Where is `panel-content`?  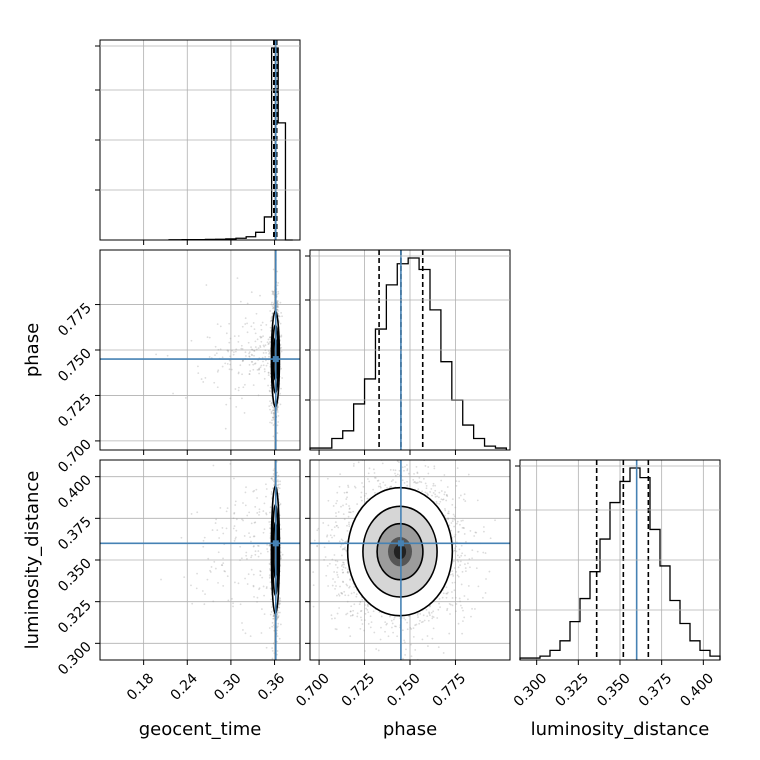
panel-content is located at coordinates (410, 548).